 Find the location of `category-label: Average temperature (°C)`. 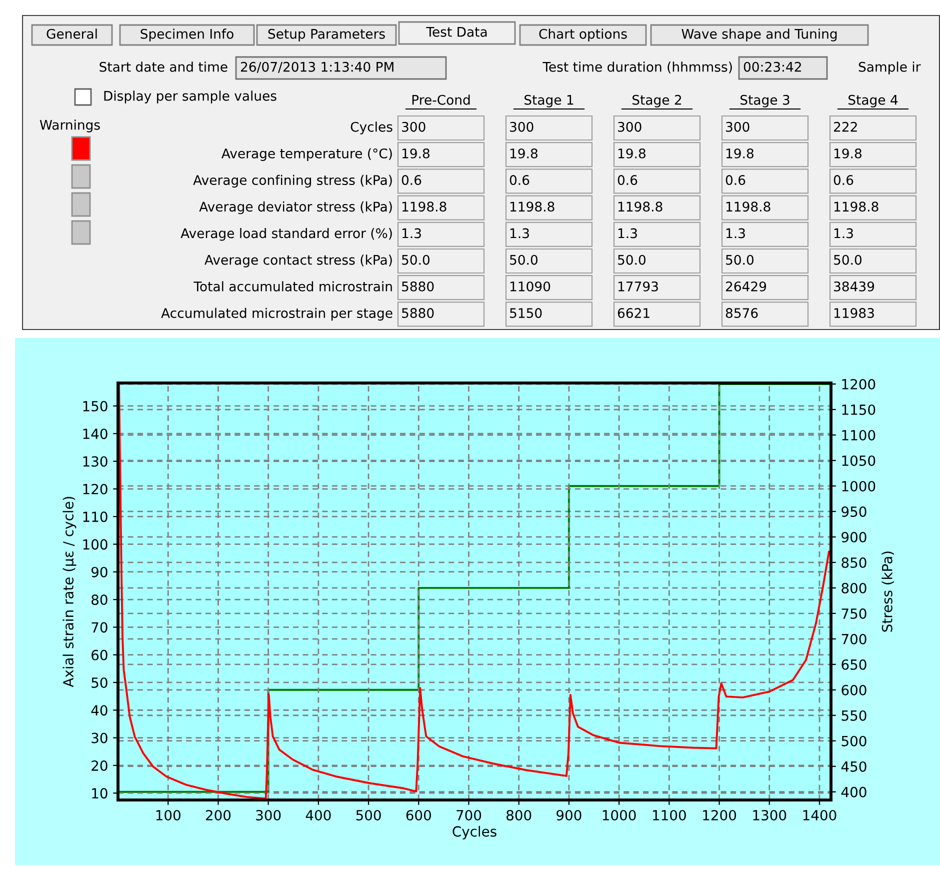

category-label: Average temperature (°C) is located at coordinates (306, 154).